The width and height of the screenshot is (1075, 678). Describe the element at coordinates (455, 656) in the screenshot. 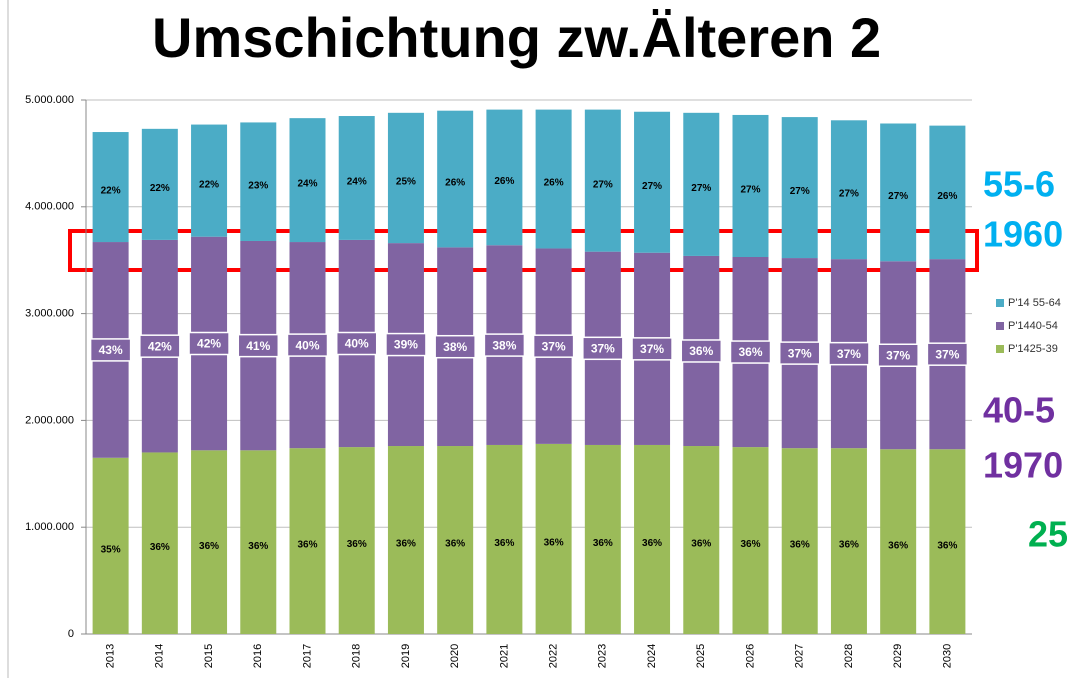

I see `x-tick-label: 2020` at that location.